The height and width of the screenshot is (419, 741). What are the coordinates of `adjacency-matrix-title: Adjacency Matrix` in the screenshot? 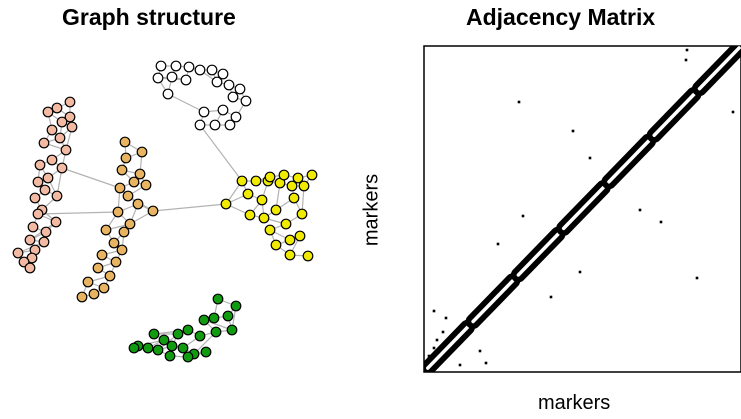 It's located at (561, 17).